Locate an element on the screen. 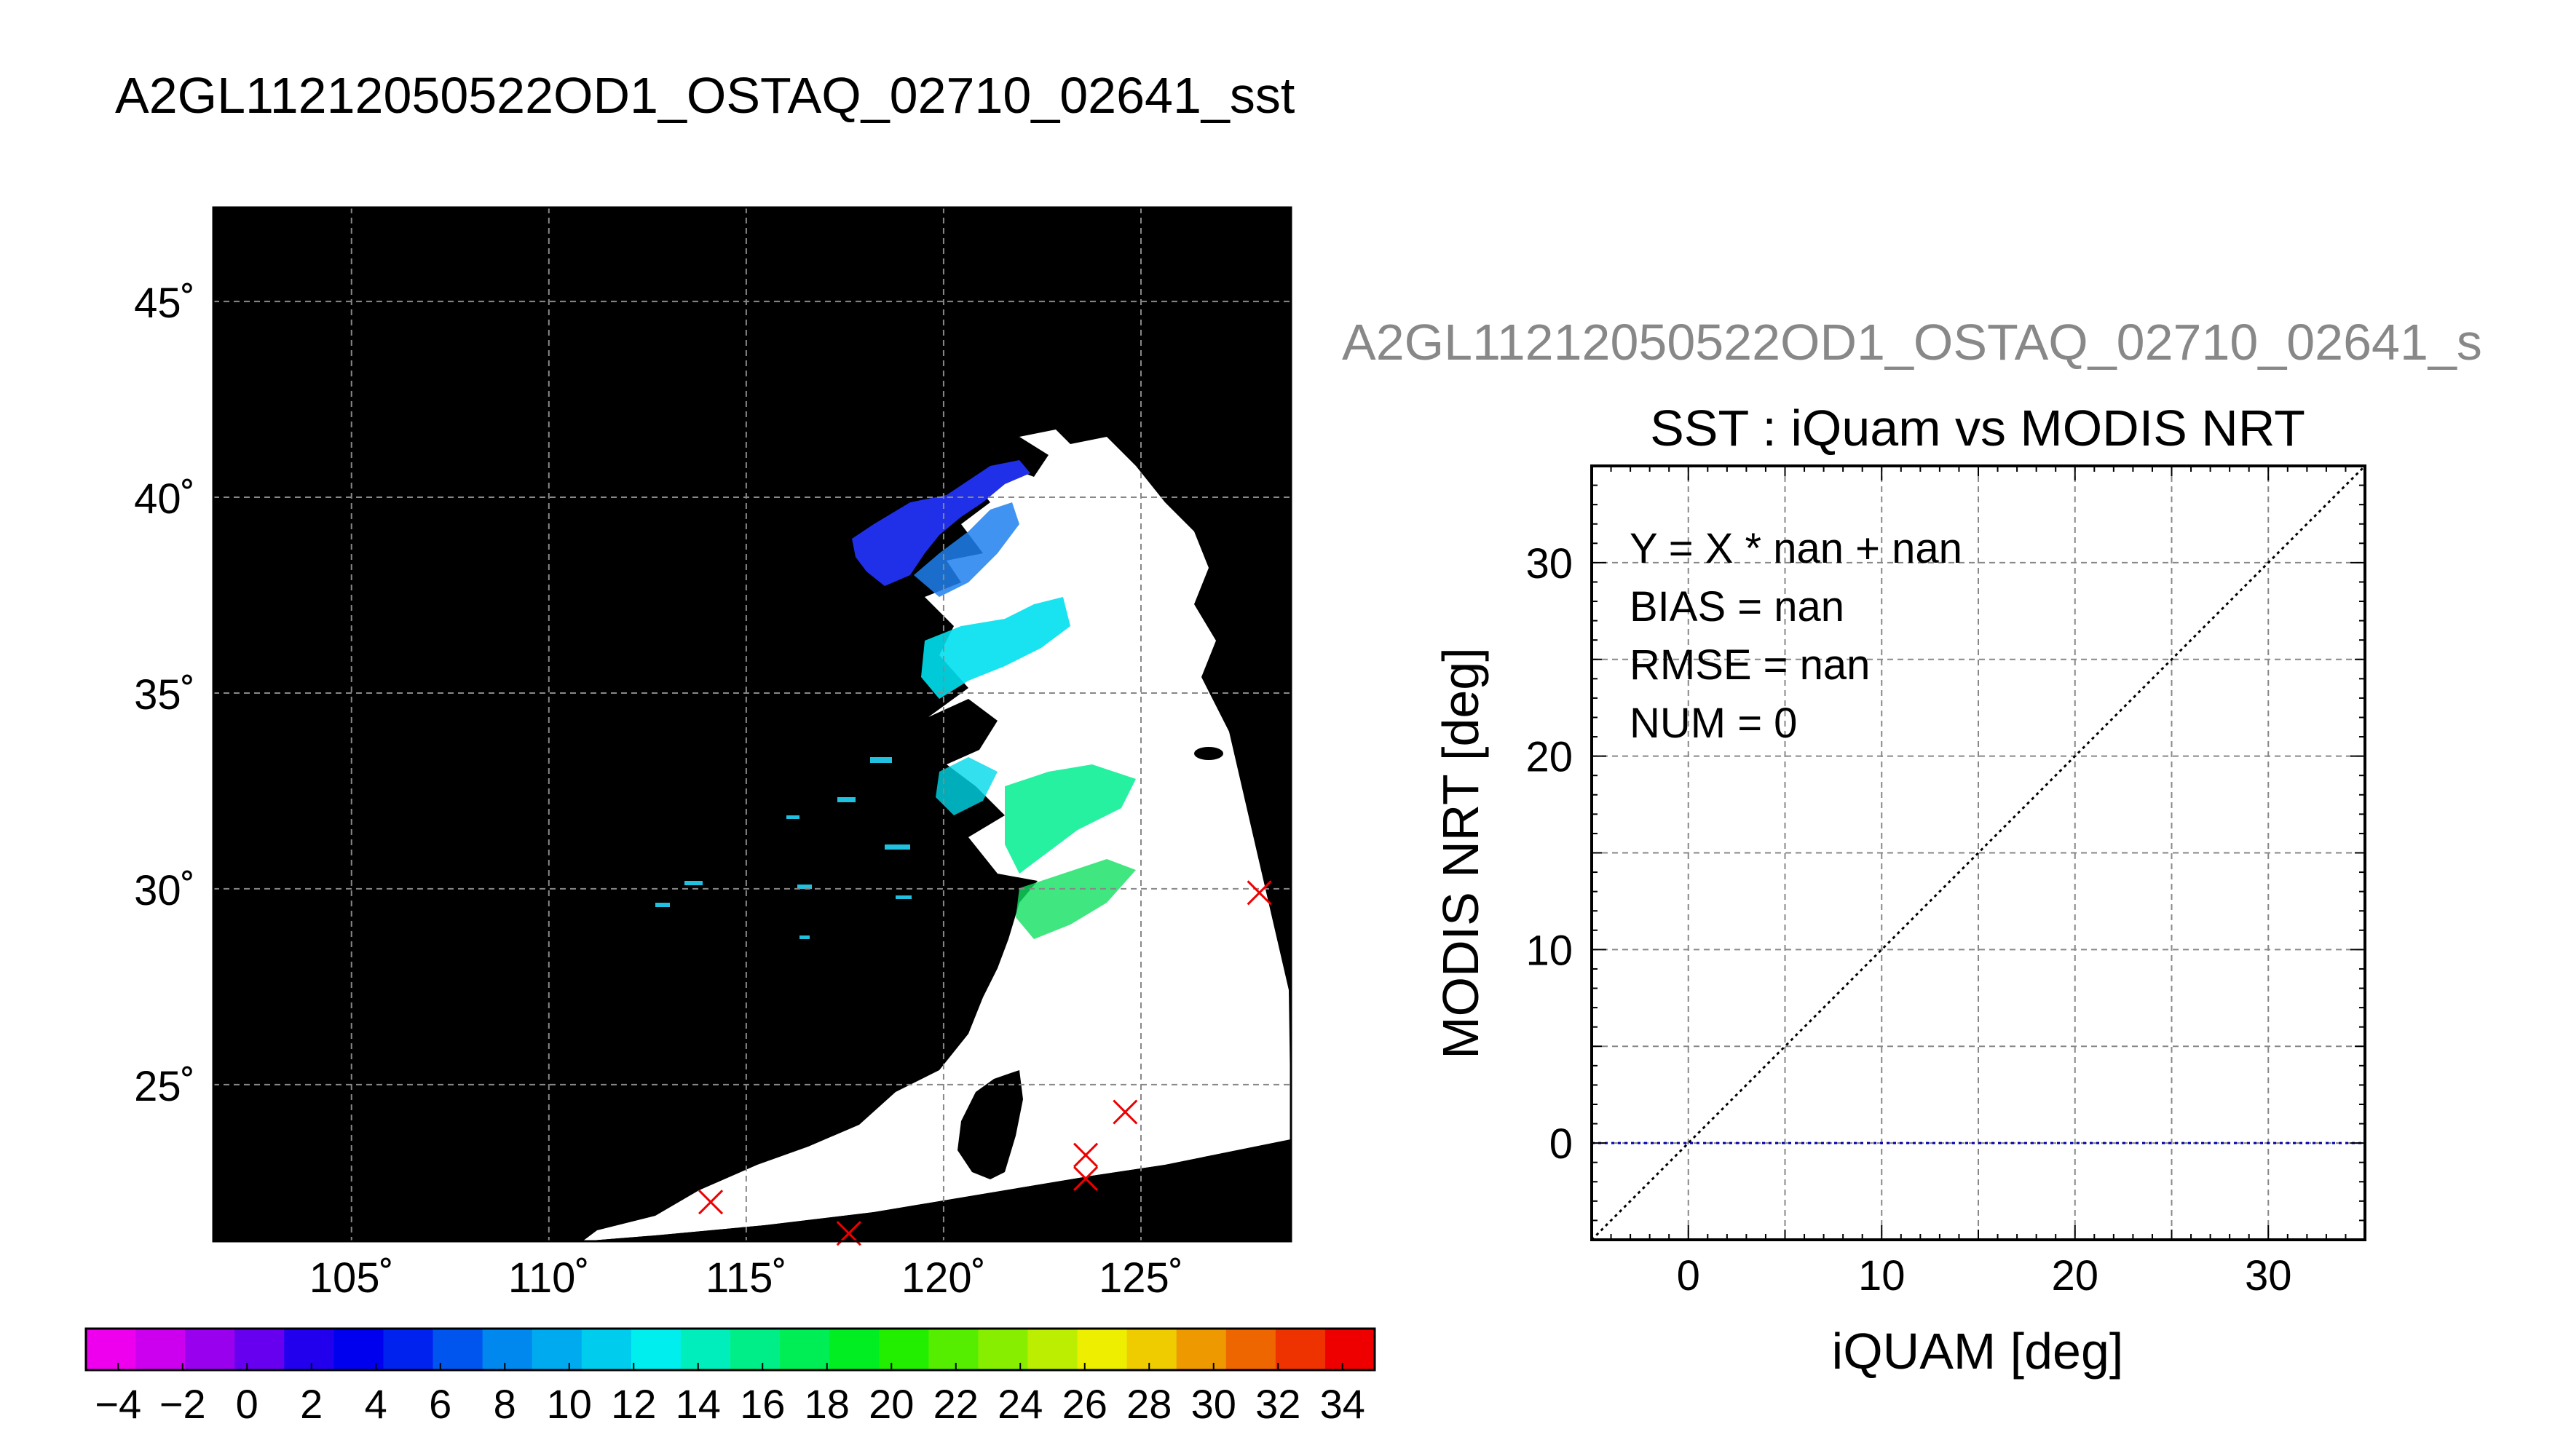 This screenshot has width=2555, height=1456. scatter-xtick-label: 0 is located at coordinates (1688, 1275).